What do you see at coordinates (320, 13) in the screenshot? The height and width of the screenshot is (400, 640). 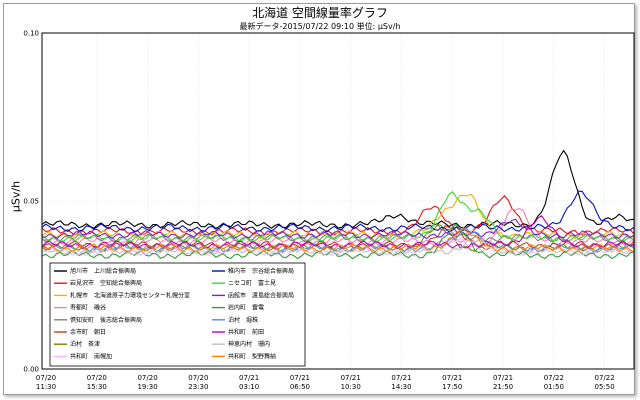 I see `chart-title: 北海道 空間線量率グラフ` at bounding box center [320, 13].